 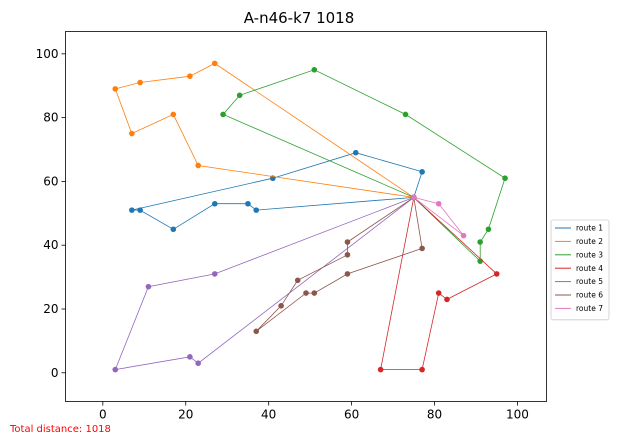 What do you see at coordinates (589, 308) in the screenshot?
I see `legend-label: route 7` at bounding box center [589, 308].